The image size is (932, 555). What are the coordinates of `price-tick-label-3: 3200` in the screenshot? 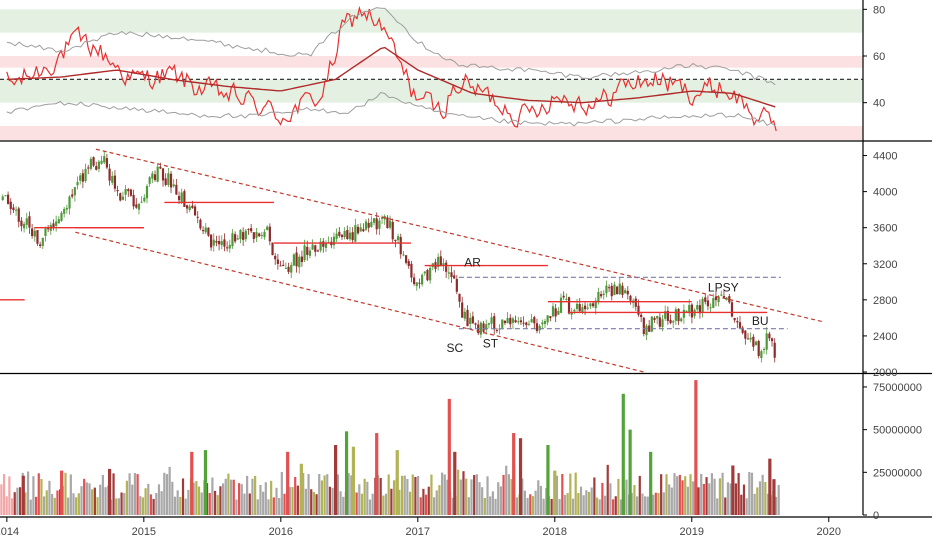 It's located at (885, 265).